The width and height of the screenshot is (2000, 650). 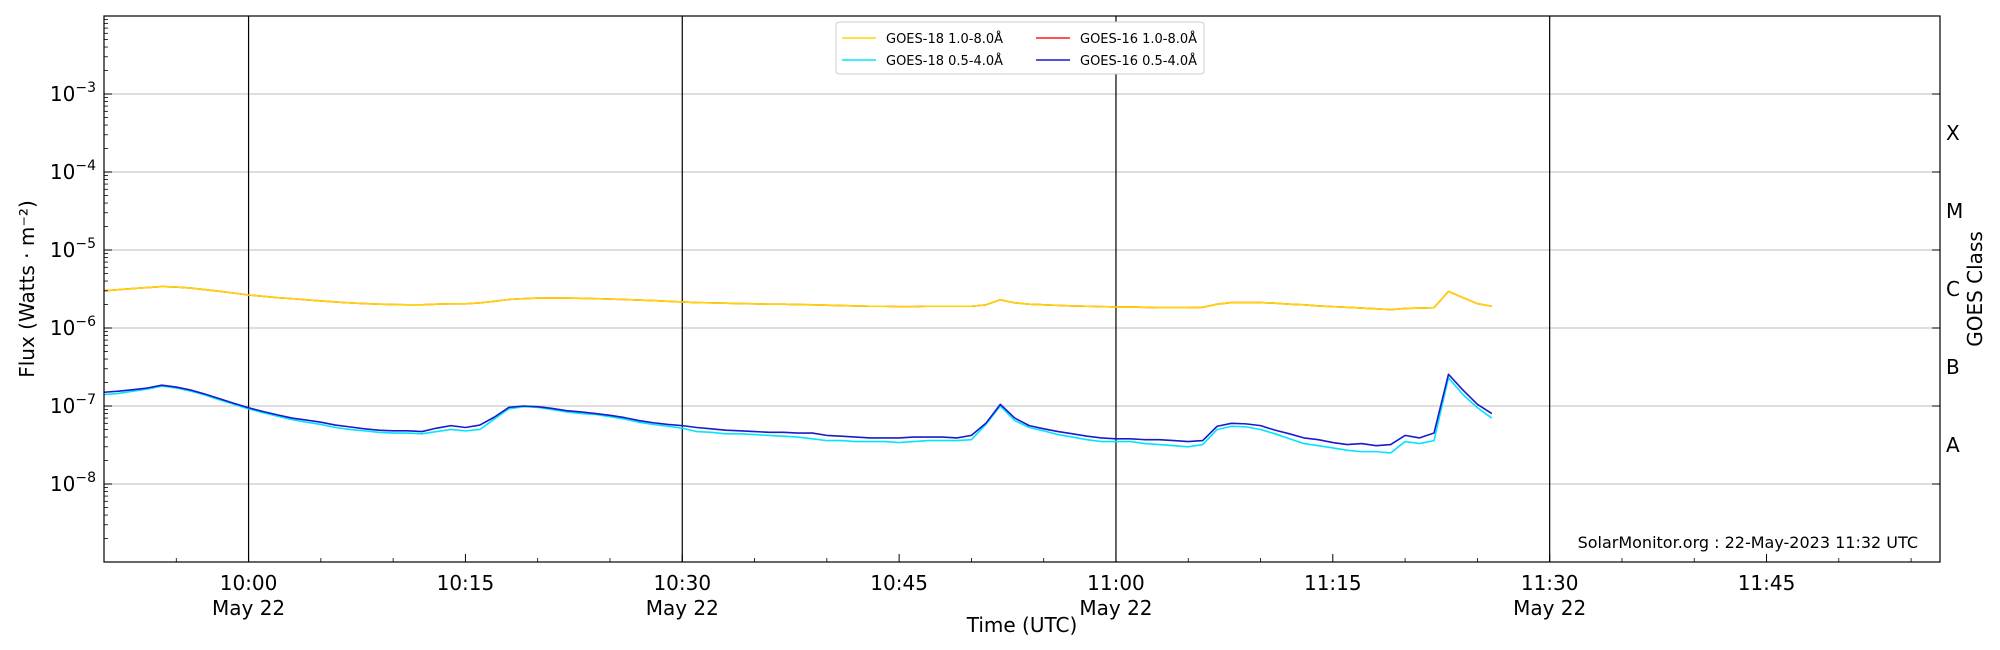 I want to click on goes-class-label: X, so click(x=1953, y=133).